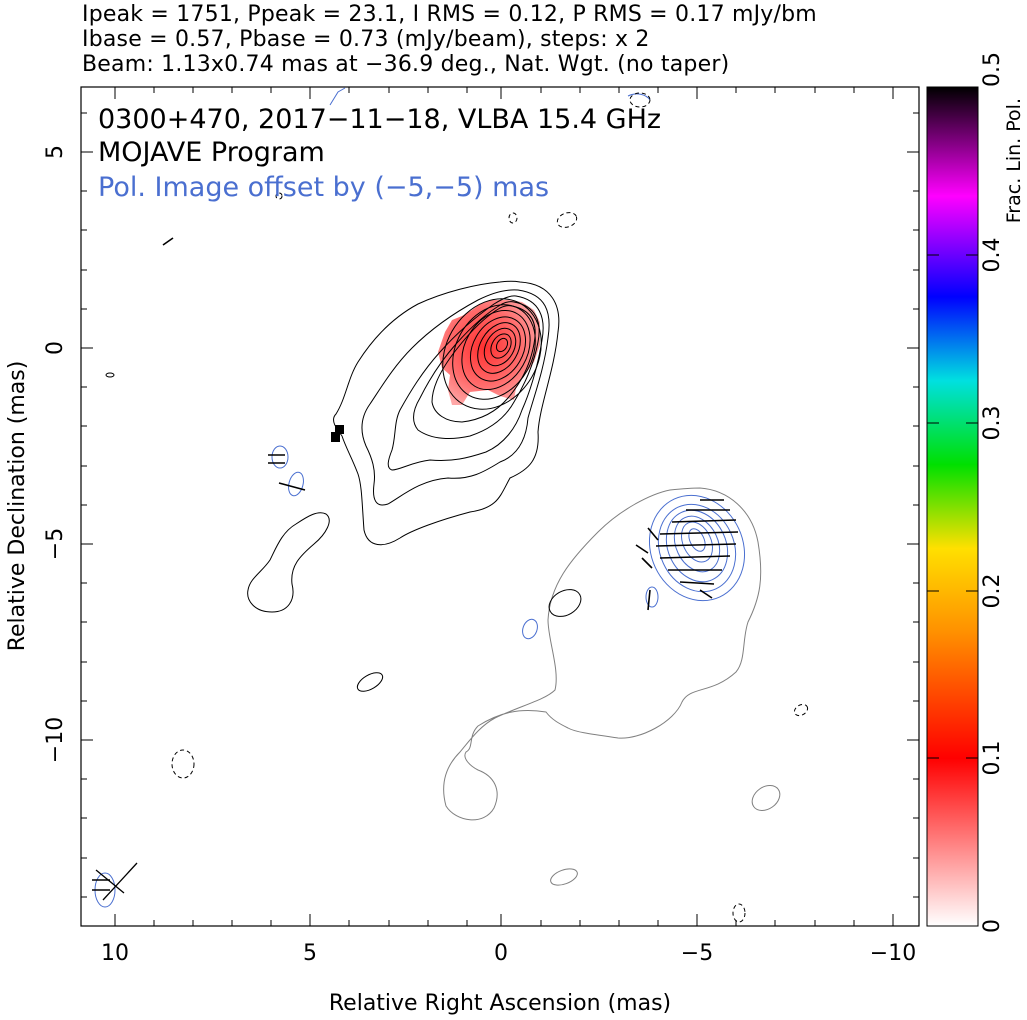  What do you see at coordinates (992, 69) in the screenshot?
I see `colorbar-tick-label: 0.5` at bounding box center [992, 69].